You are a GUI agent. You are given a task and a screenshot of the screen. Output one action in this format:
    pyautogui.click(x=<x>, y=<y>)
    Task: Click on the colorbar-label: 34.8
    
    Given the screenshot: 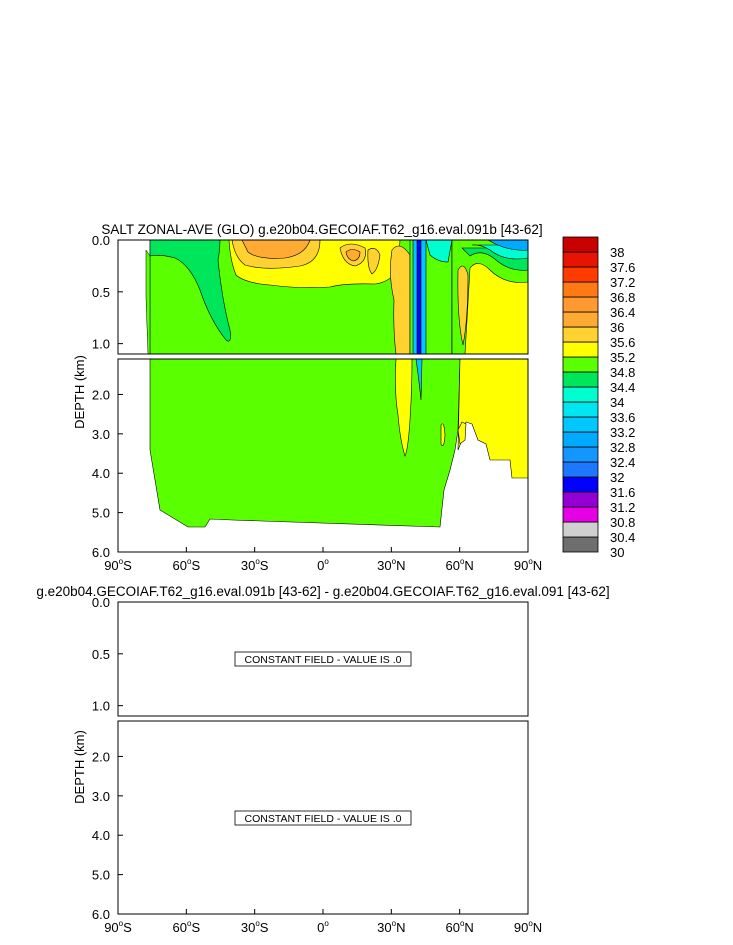 What is the action you would take?
    pyautogui.click(x=622, y=372)
    